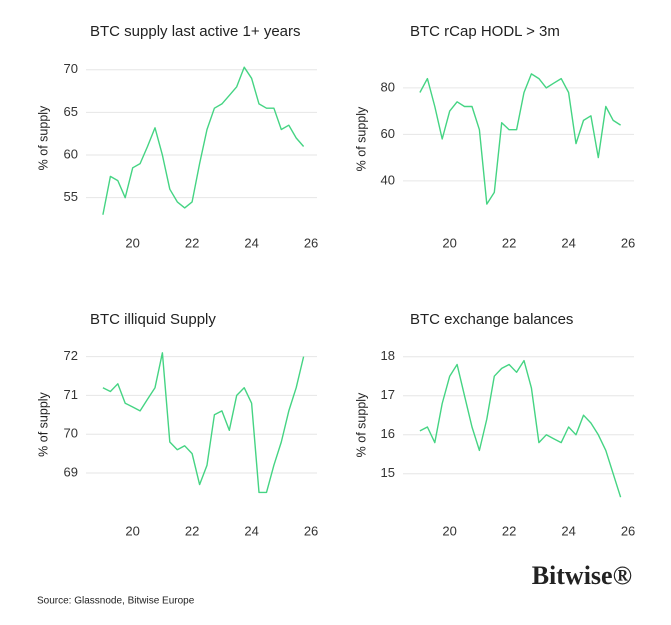  Describe the element at coordinates (71, 471) in the screenshot. I see `y-tick-label: 69` at that location.